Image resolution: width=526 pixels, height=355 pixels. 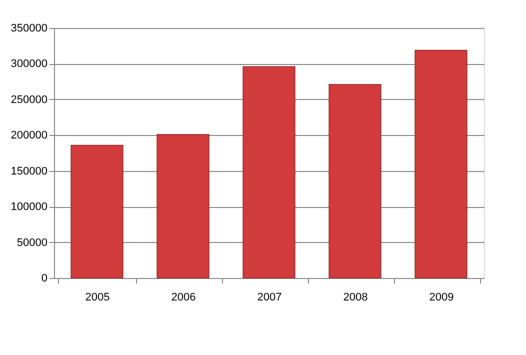 What do you see at coordinates (355, 298) in the screenshot?
I see `x-tick-label: 2008` at bounding box center [355, 298].